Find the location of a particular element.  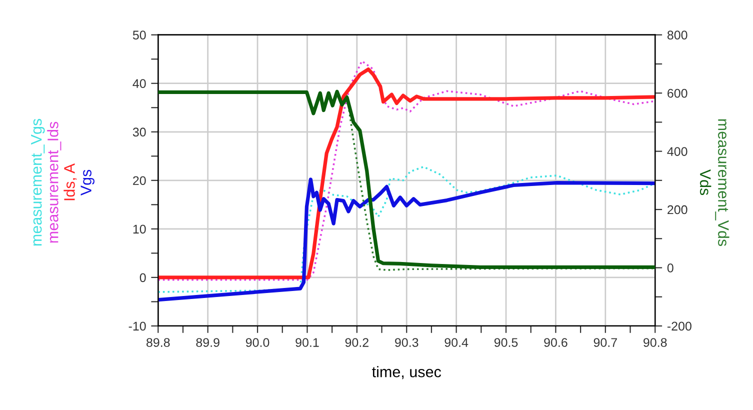

x-tick-label: 90.8 is located at coordinates (655, 342).